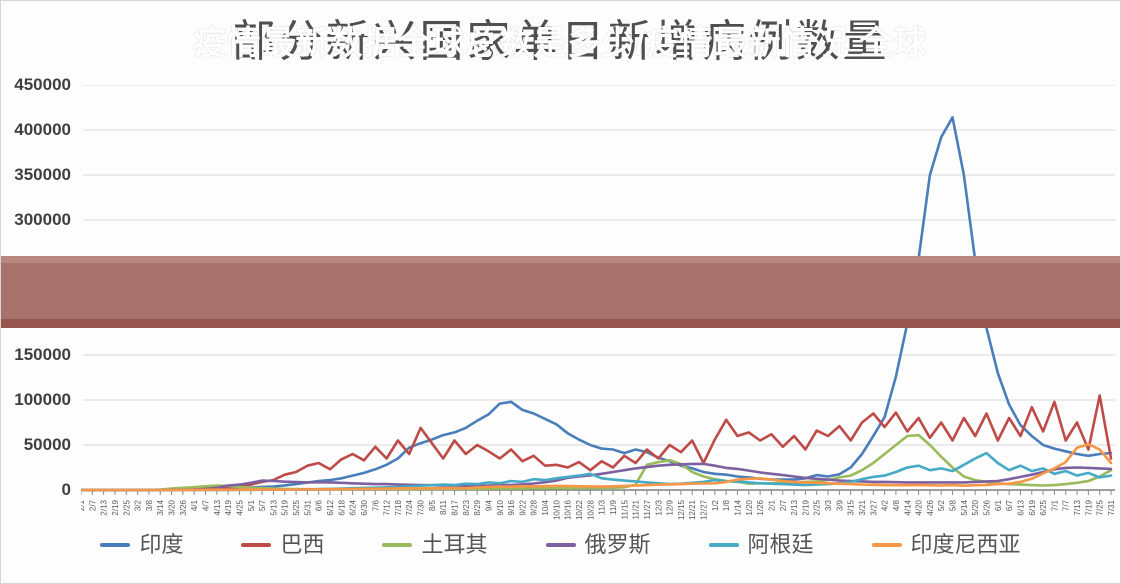 The image size is (1121, 584). Describe the element at coordinates (239, 507) in the screenshot. I see `x-axis-tick-label: 4/25` at that location.